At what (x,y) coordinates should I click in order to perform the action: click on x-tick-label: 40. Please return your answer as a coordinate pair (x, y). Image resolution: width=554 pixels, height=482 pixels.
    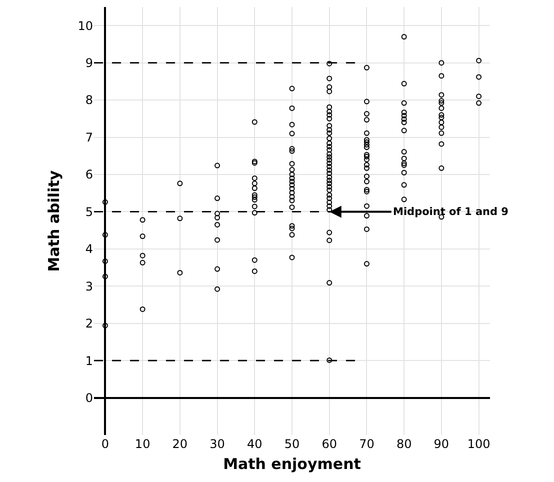
    Looking at the image, I should click on (254, 444).